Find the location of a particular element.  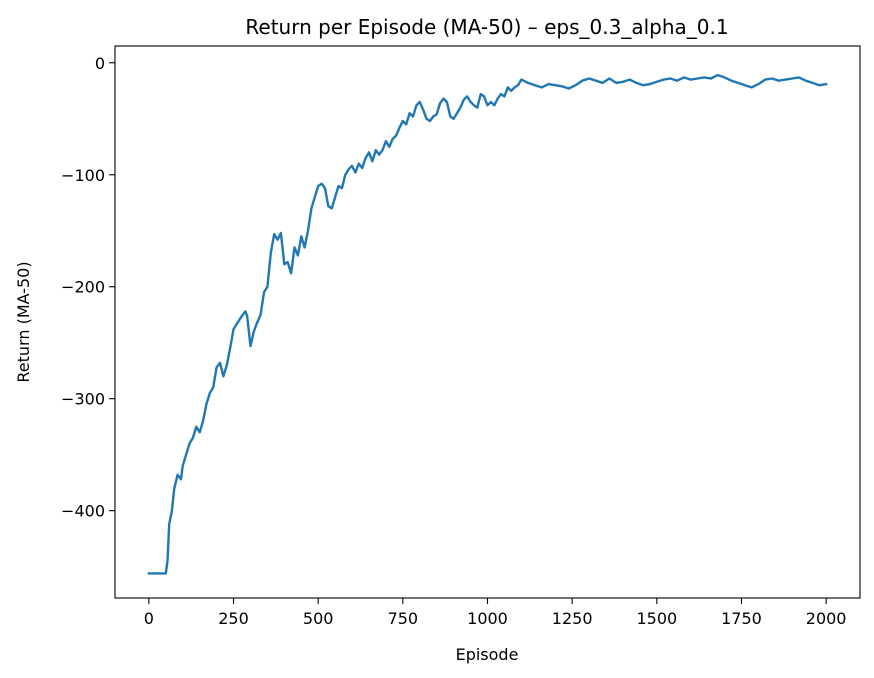

y-axis: −400 −300 −200 −100 0 is located at coordinates (88, 287).